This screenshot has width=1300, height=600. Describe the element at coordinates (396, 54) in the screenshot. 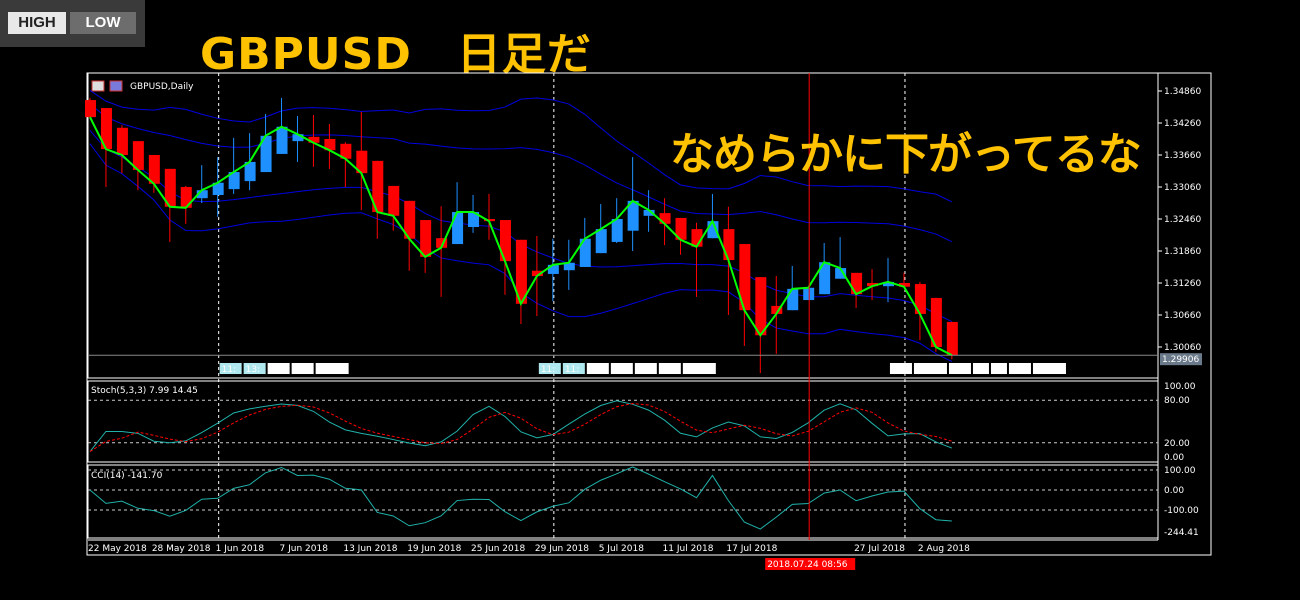

I see `overlay-title: GBPUSD 日足だ` at that location.